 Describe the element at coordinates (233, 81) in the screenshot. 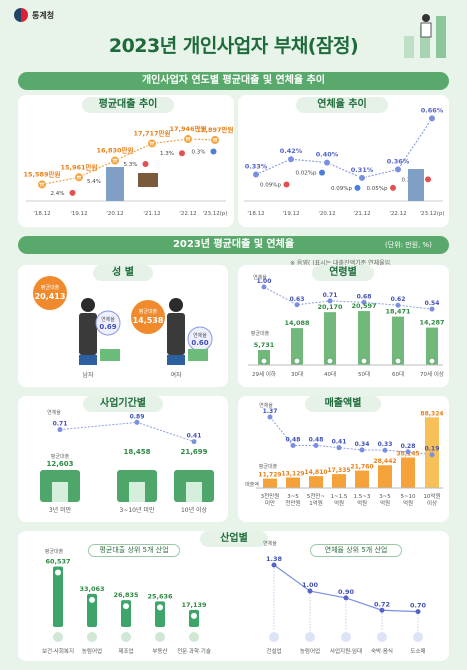

I see `section1-banner: 개인사업자 연도별 평균대출 및 연체율 추이` at that location.